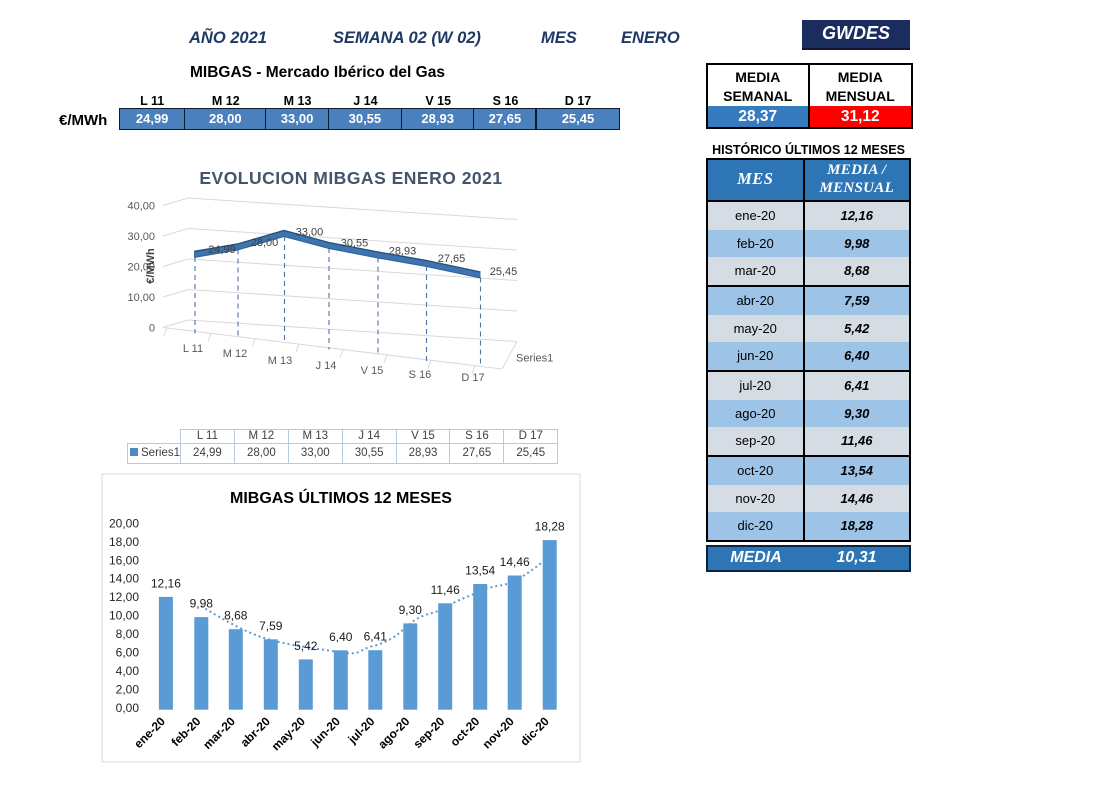 The width and height of the screenshot is (1111, 790). Describe the element at coordinates (534, 359) in the screenshot. I see `svg-text: Series1` at that location.